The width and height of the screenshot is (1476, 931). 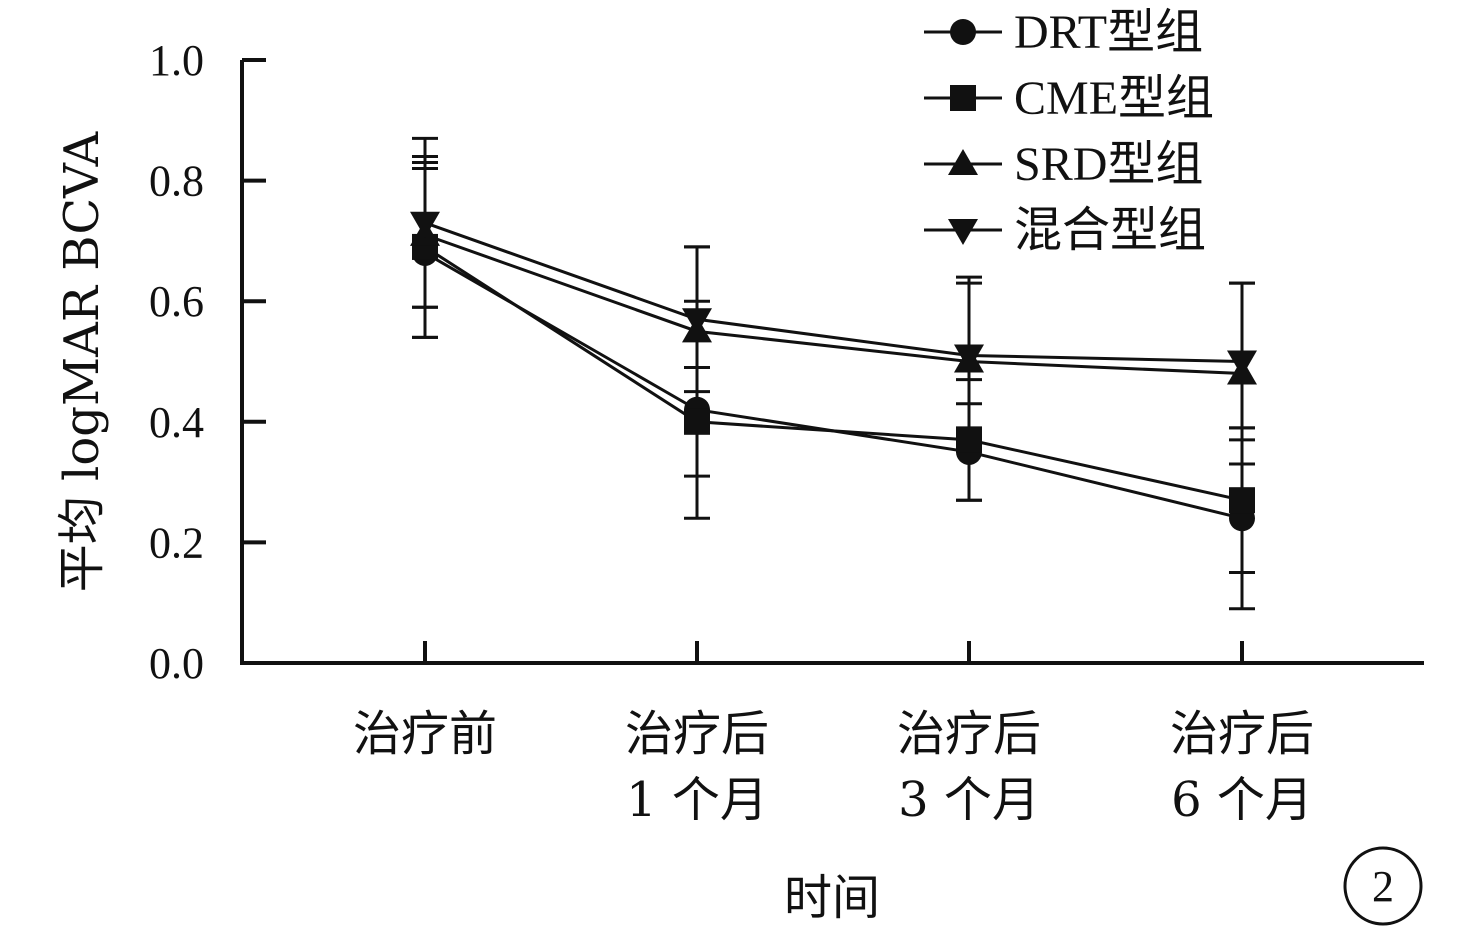 I want to click on legend-item-mixed: 混合型组, so click(x=1065, y=230).